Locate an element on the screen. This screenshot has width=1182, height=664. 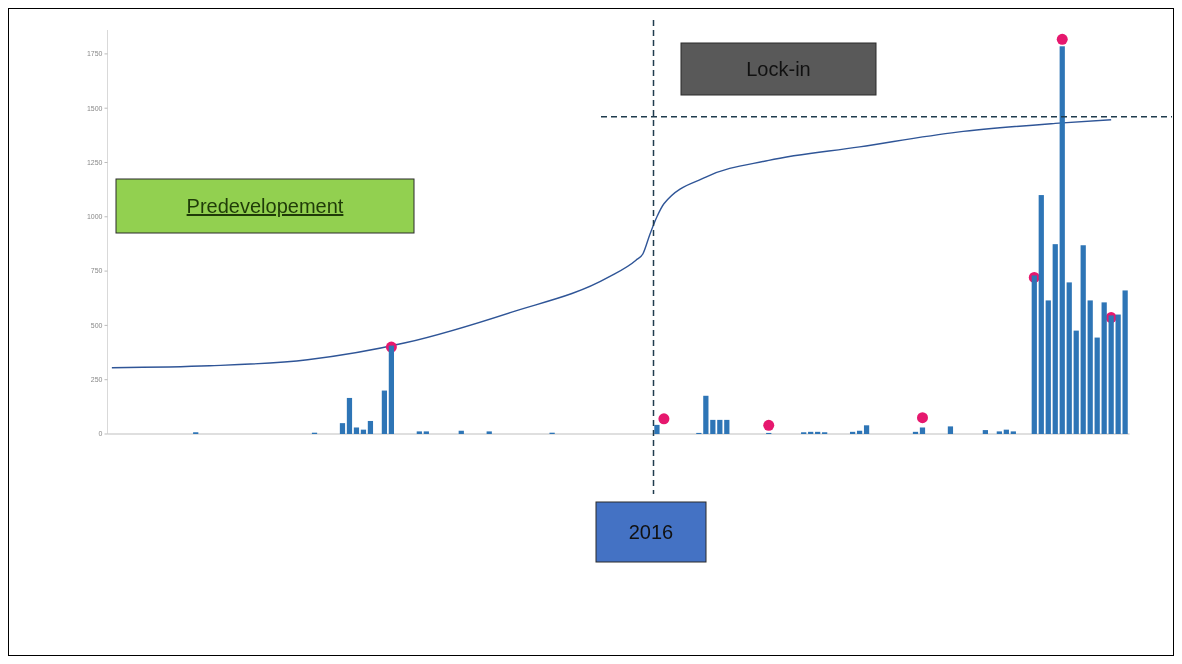
annotation: Predevelopement is located at coordinates (265, 206).